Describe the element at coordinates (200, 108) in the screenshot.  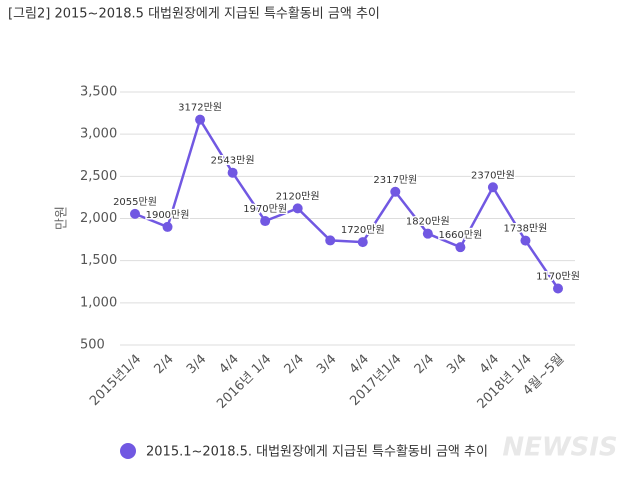
I see `value-label: 3172만원` at that location.